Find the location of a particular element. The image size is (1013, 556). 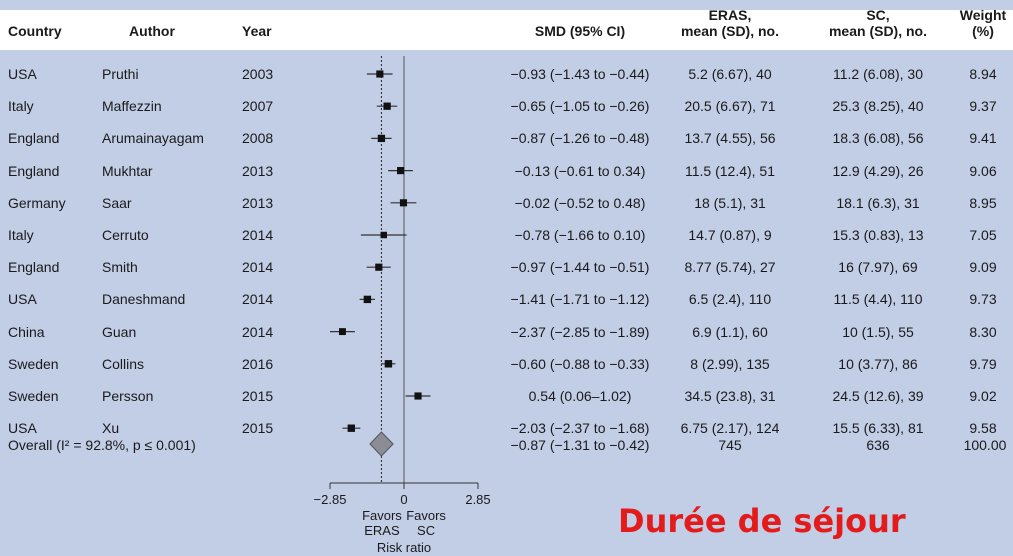

row-weight: 9.79 is located at coordinates (983, 363).